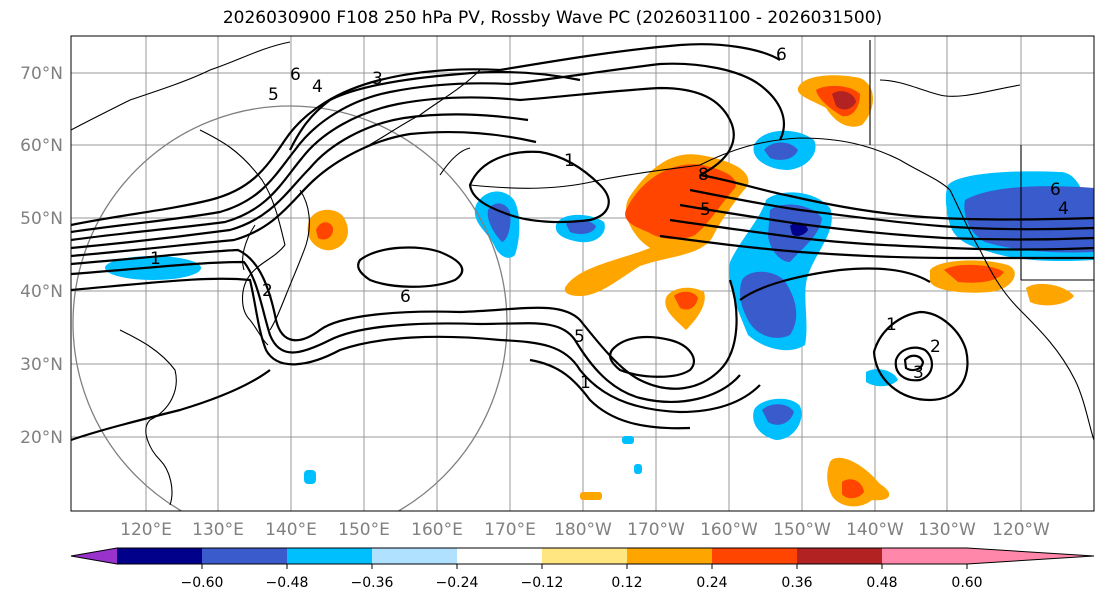  What do you see at coordinates (881, 583) in the screenshot?
I see `colorbar-tick-label: 0.48` at bounding box center [881, 583].